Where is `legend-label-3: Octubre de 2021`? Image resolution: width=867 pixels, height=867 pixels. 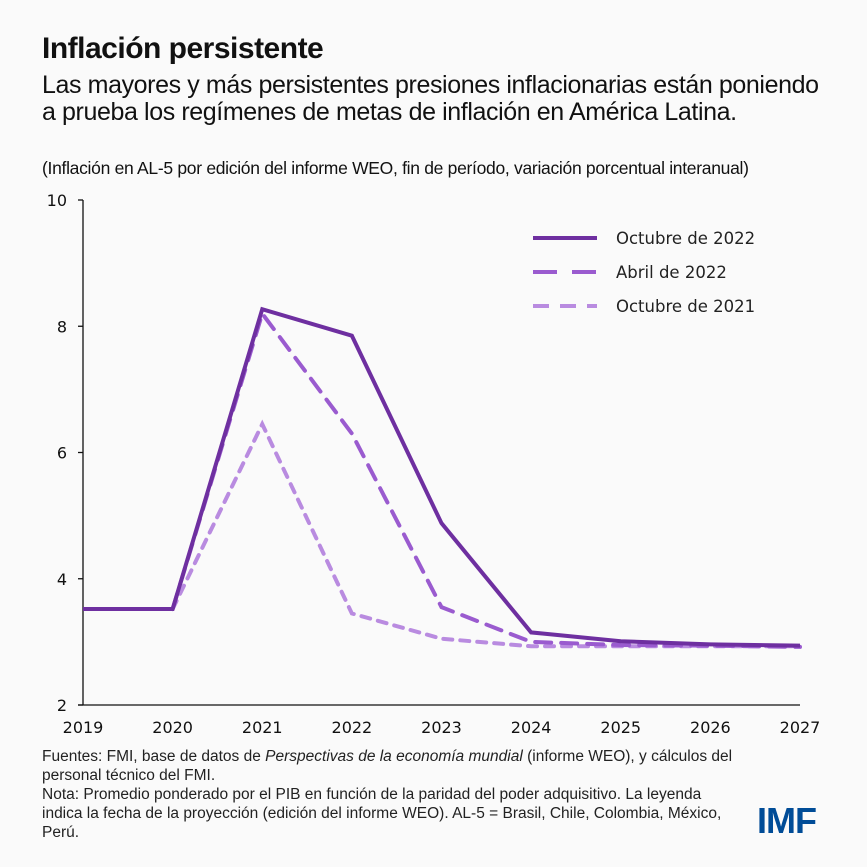 legend-label-3: Octubre de 2021 is located at coordinates (685, 306).